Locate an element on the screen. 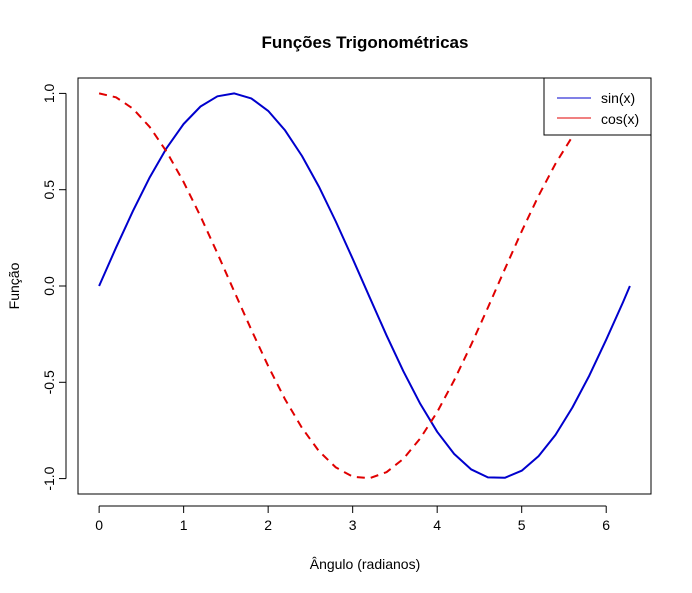 Image resolution: width=692 pixels, height=593 pixels. y-tick-label: -0.5 is located at coordinates (49, 382).